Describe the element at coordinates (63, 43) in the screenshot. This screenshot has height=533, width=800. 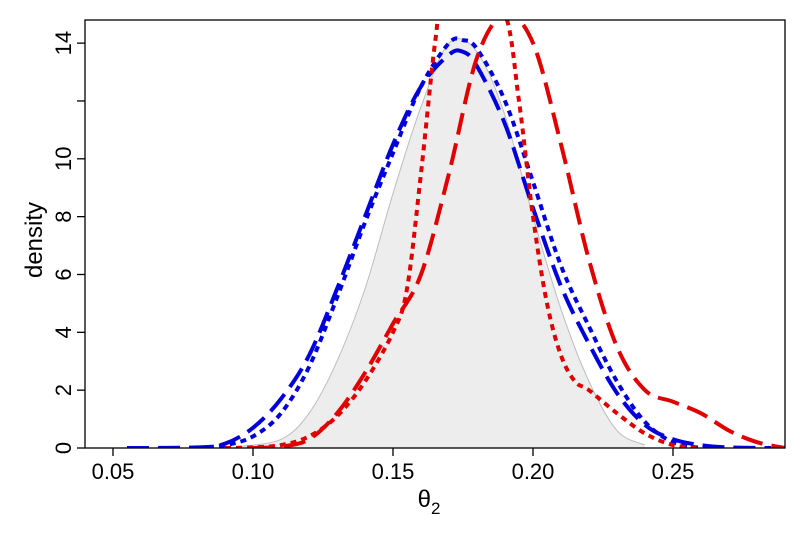
I see `y-tick-label: 14` at that location.